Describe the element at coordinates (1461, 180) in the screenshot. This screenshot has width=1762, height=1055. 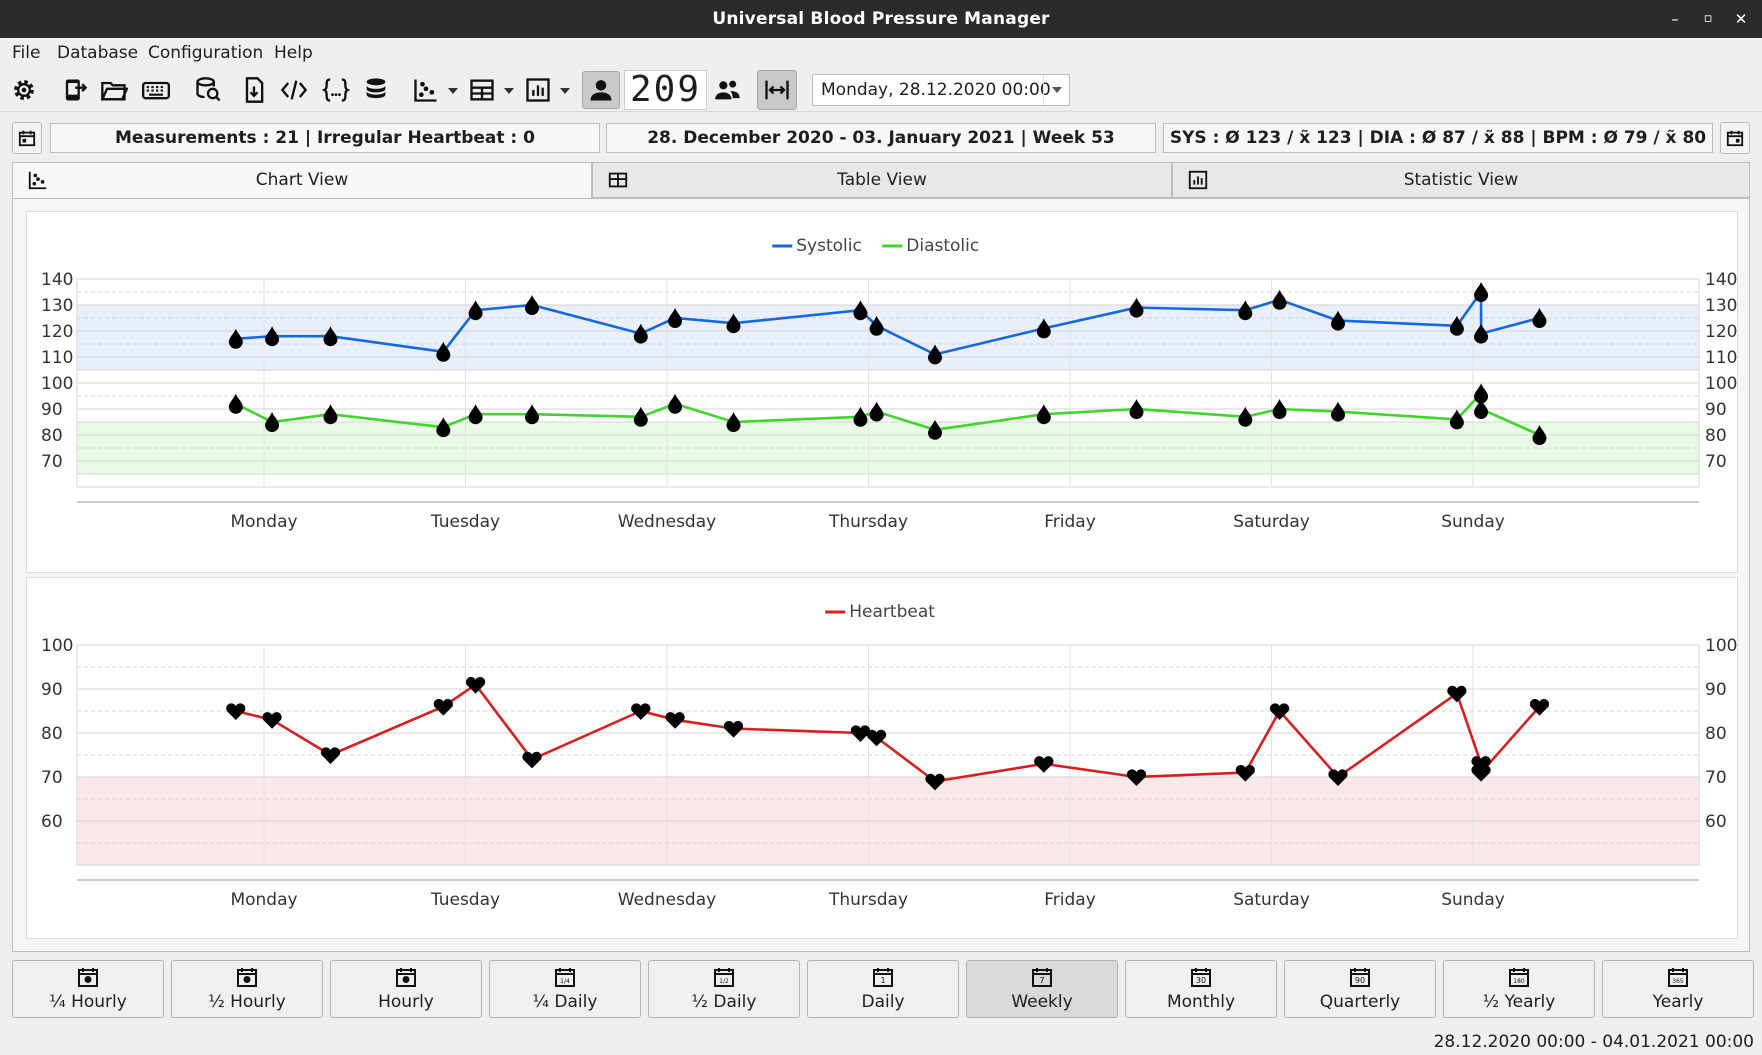
I see `tab-statistic-view: Statistic View` at that location.